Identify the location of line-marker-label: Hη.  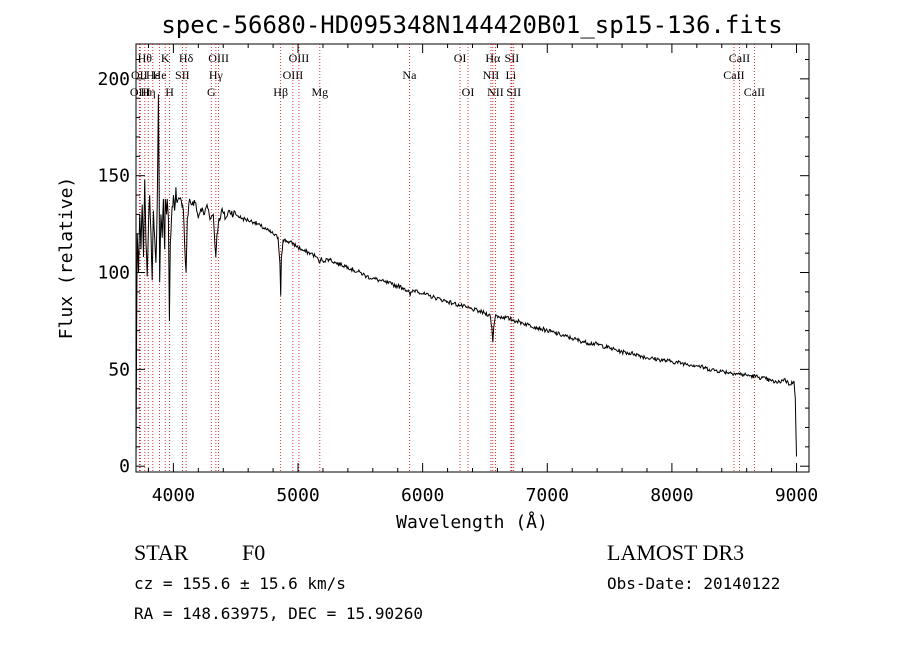
(148, 92).